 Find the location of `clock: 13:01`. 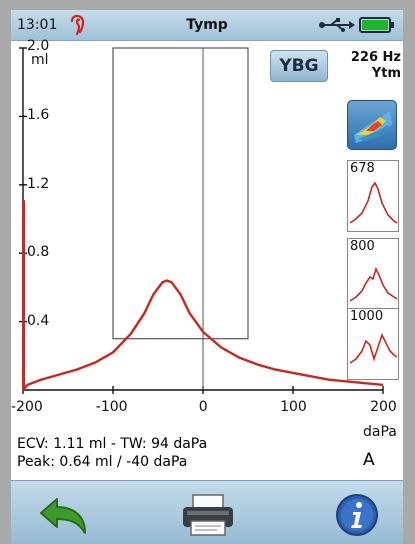

clock: 13:01 is located at coordinates (37, 25).